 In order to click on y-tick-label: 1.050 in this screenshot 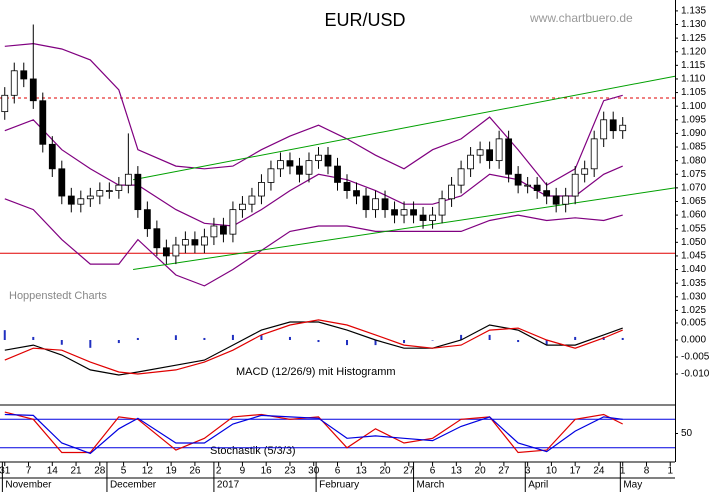, I will do `click(693, 242)`.